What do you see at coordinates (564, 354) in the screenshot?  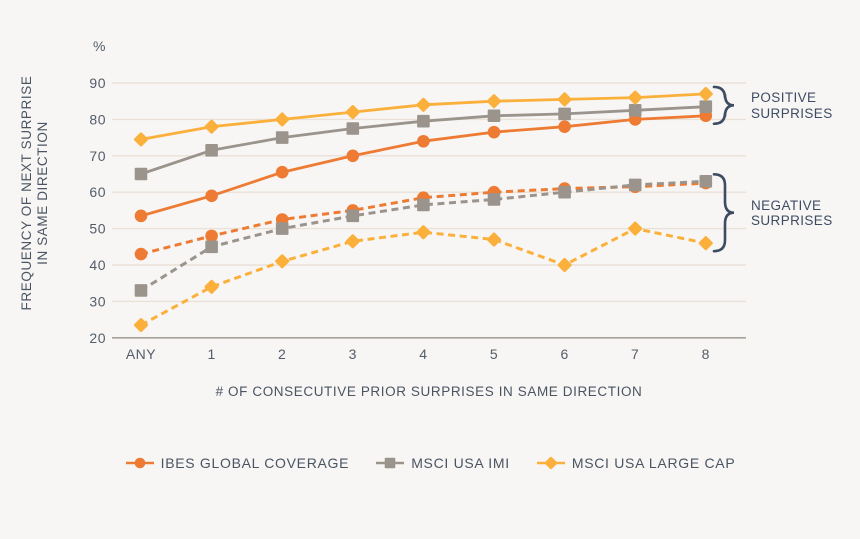 I see `x-tick-label: 6` at bounding box center [564, 354].